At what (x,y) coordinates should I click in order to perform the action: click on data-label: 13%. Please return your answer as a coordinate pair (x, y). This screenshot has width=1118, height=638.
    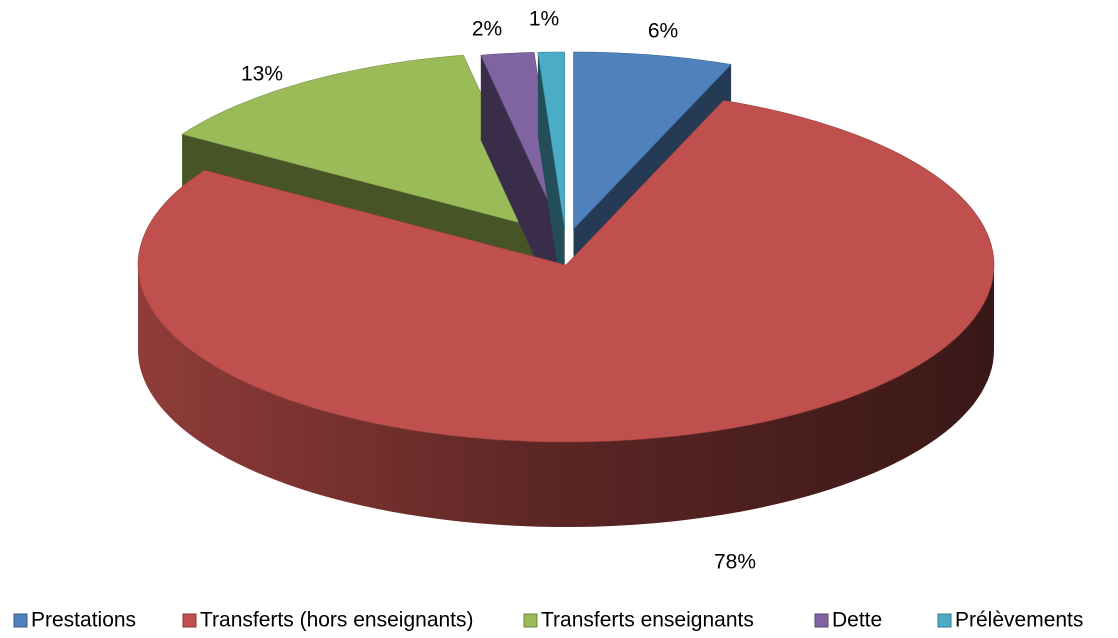
    Looking at the image, I should click on (262, 74).